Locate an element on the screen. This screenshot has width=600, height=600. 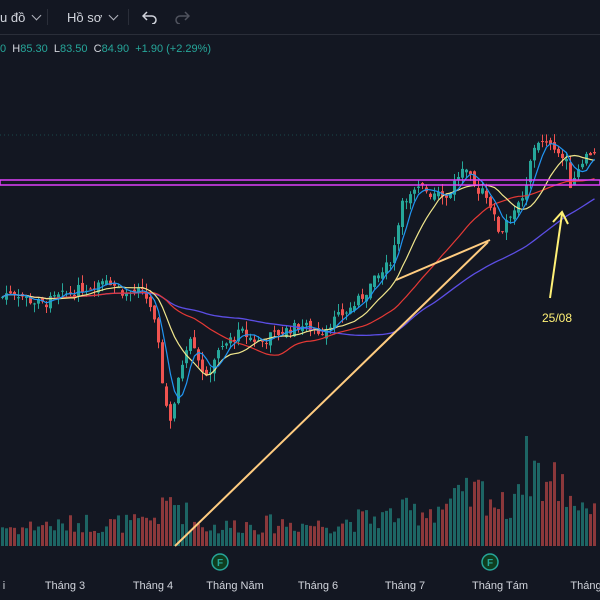
profile-menu-button: Hồ sơ is located at coordinates (93, 17).